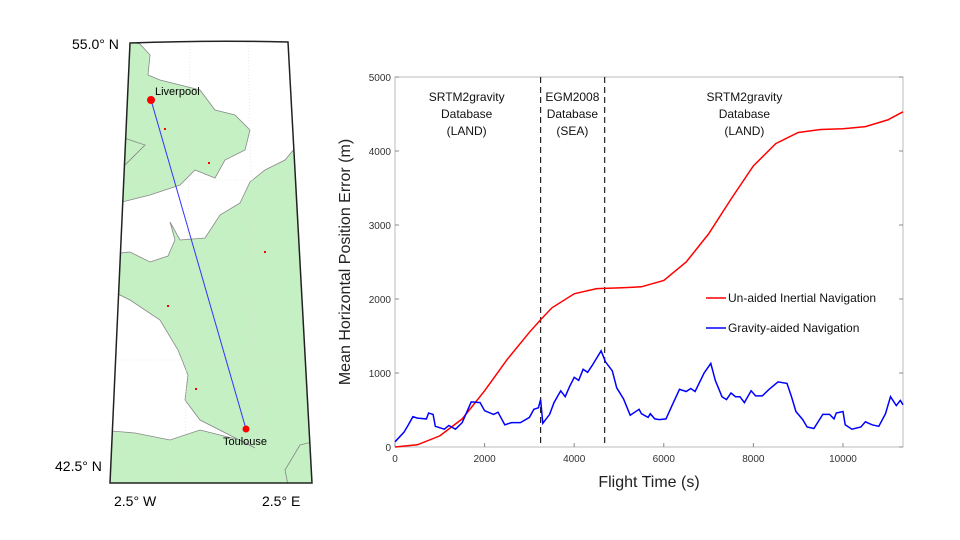 The width and height of the screenshot is (960, 540). I want to click on y-tick-label: 4000, so click(380, 152).